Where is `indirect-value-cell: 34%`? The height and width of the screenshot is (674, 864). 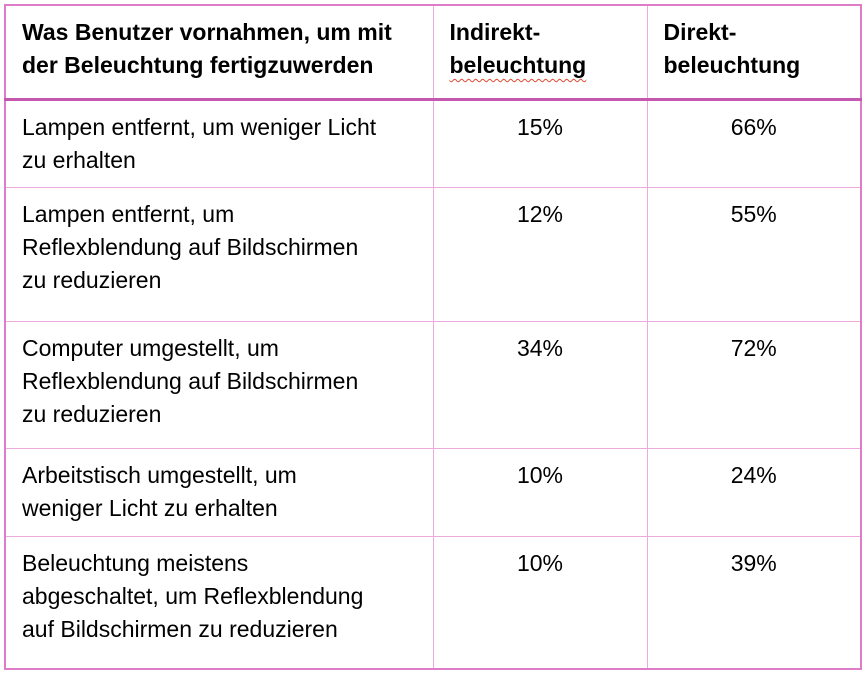 indirect-value-cell: 34% is located at coordinates (540, 384).